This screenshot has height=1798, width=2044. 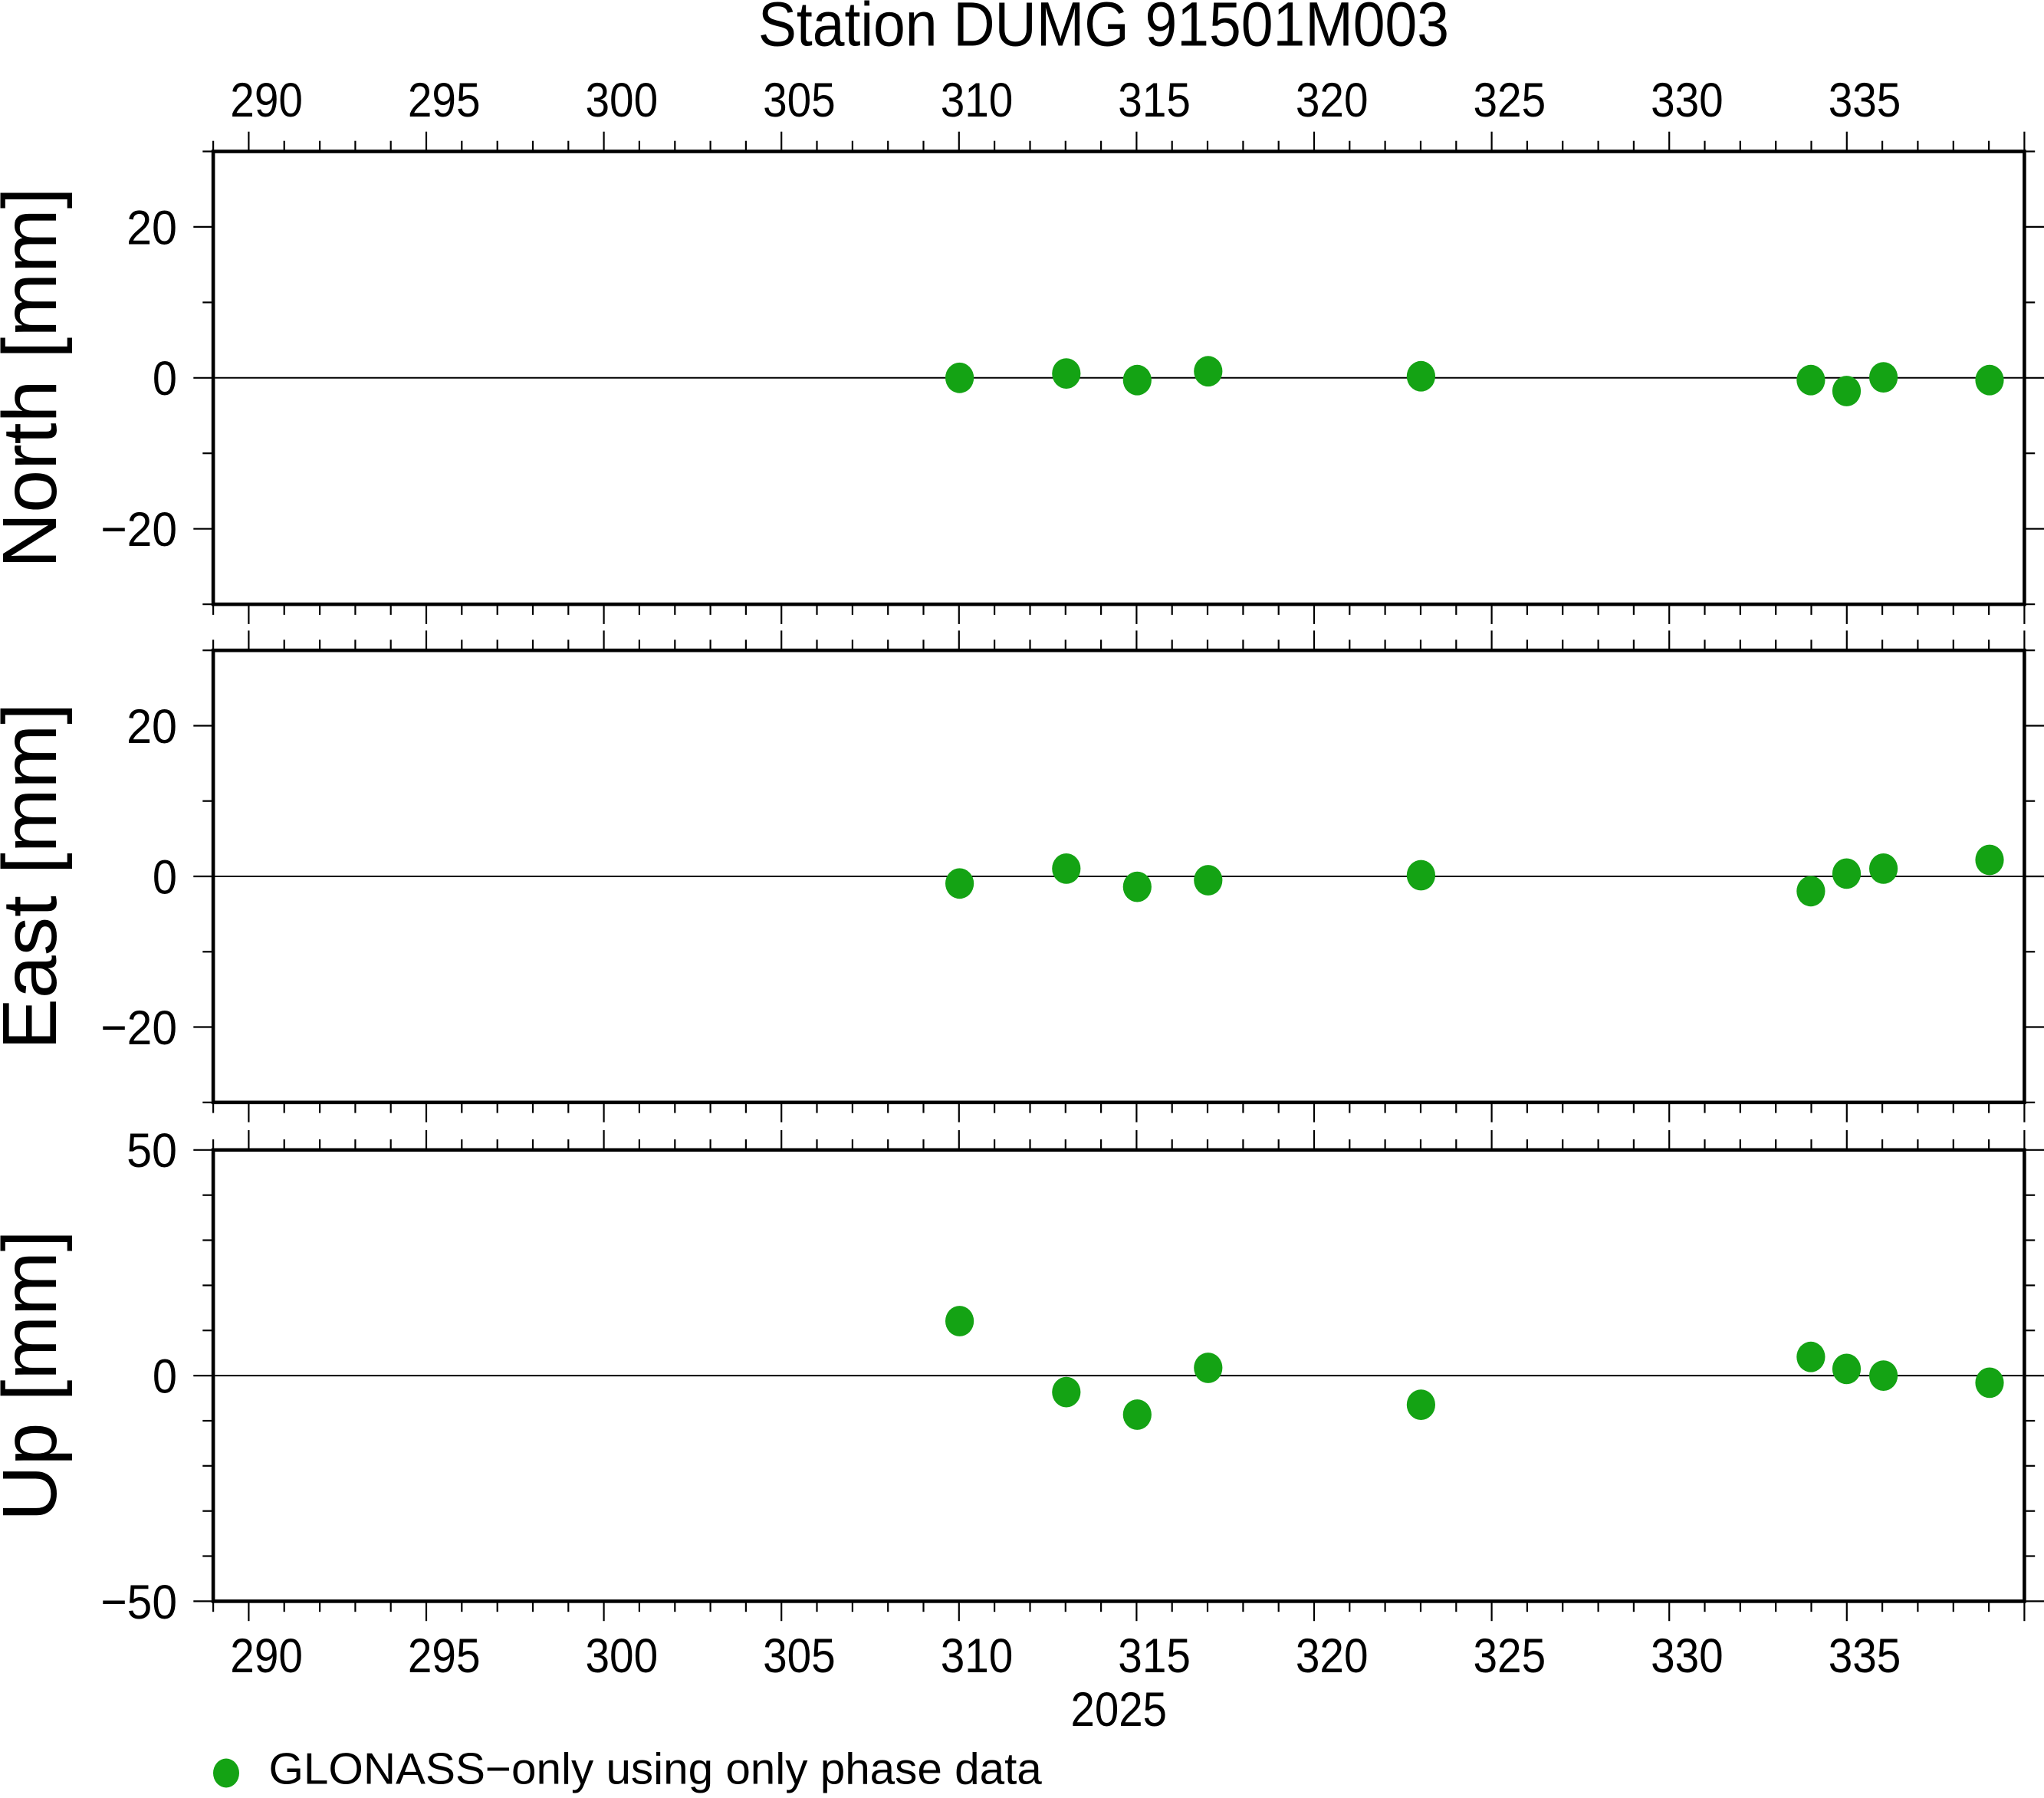 What do you see at coordinates (655, 1769) in the screenshot?
I see `svg-text:GLONASS−only using only phase: GLONASS−only using only phase data` at bounding box center [655, 1769].